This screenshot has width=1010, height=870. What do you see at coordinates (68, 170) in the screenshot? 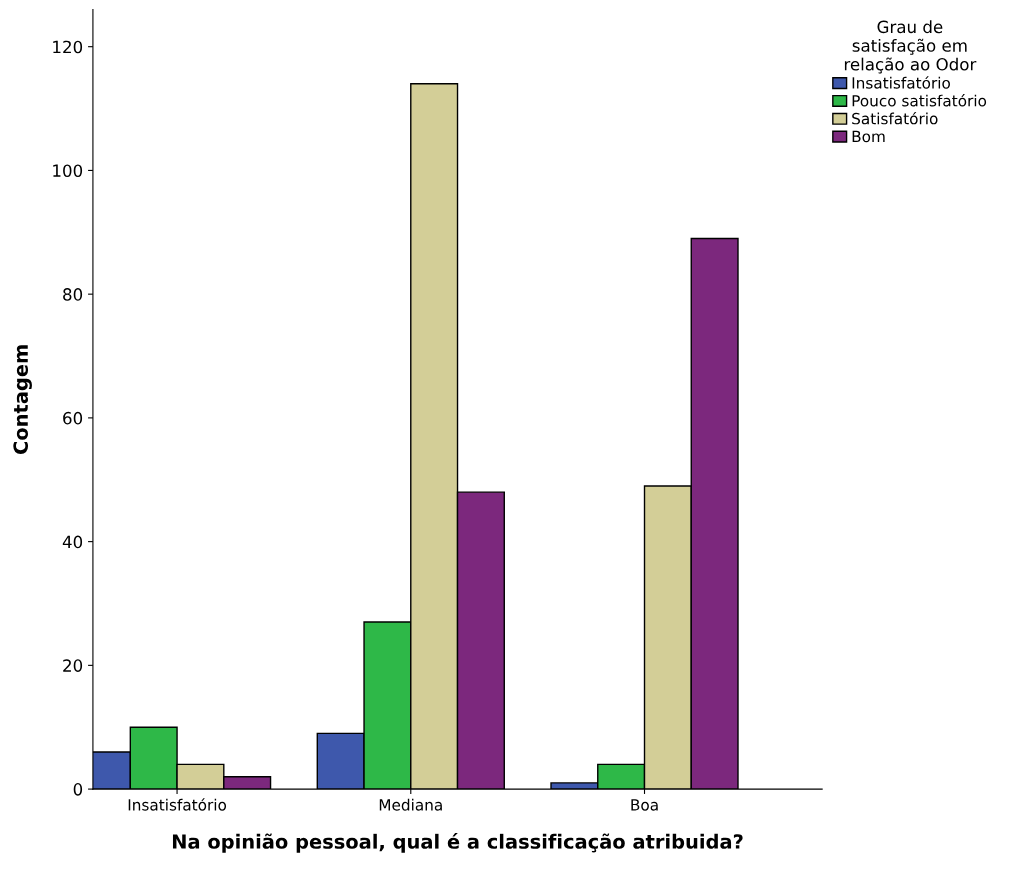
I see `y-tick-label: 100` at bounding box center [68, 170].